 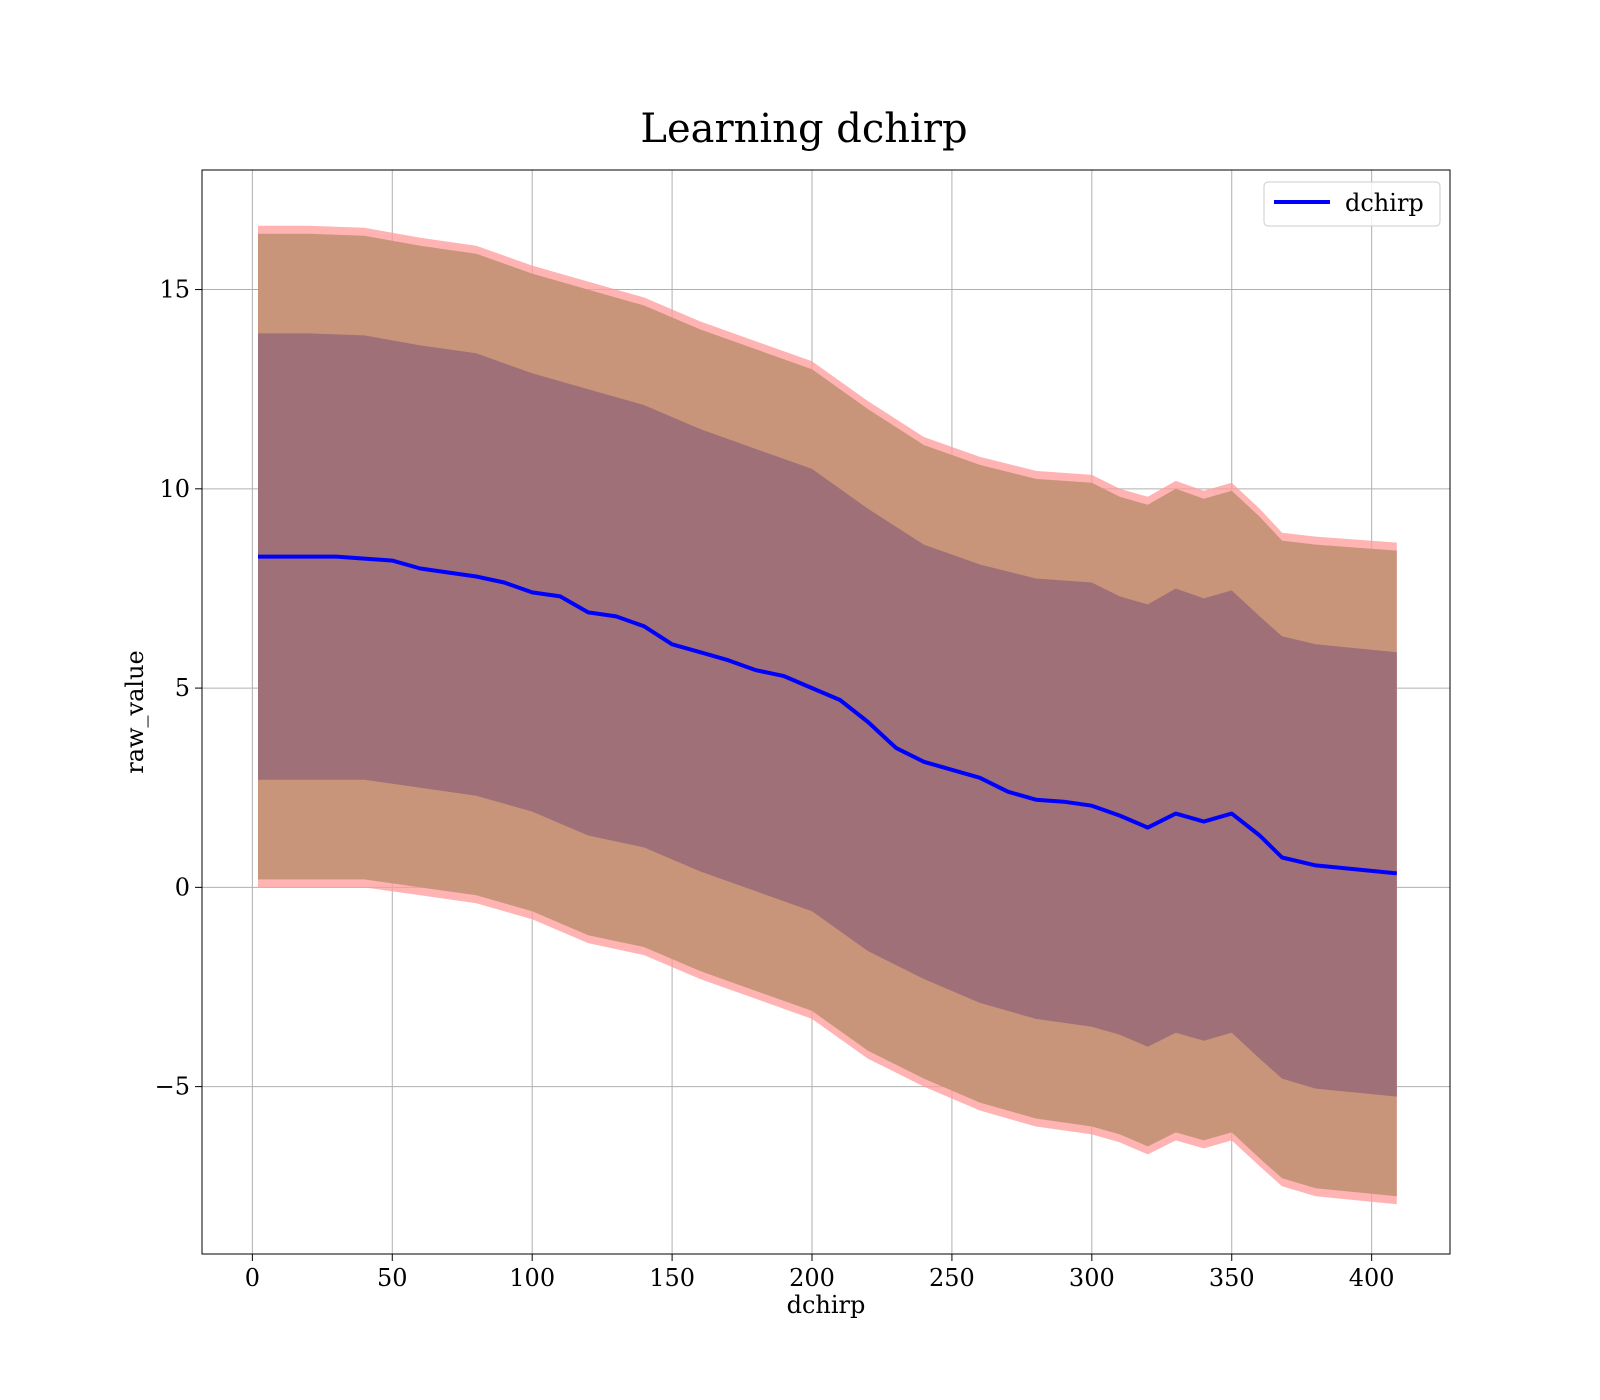 What do you see at coordinates (174, 290) in the screenshot?
I see `y-tick-label: 15` at bounding box center [174, 290].